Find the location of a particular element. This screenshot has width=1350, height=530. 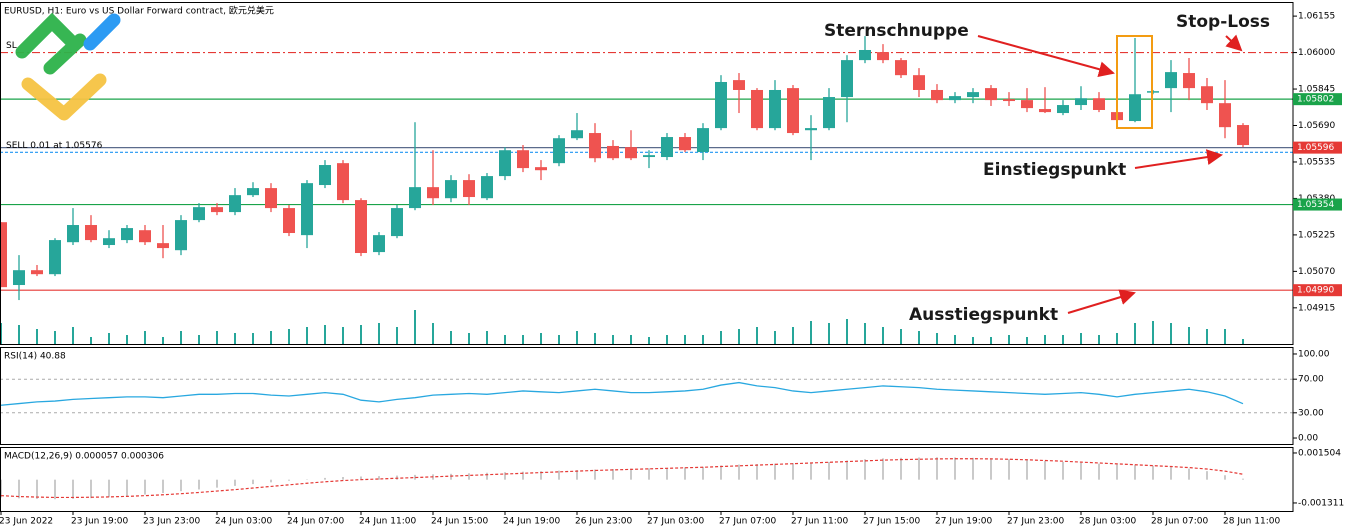

y-tick-label: 70.00 is located at coordinates (1311, 380).